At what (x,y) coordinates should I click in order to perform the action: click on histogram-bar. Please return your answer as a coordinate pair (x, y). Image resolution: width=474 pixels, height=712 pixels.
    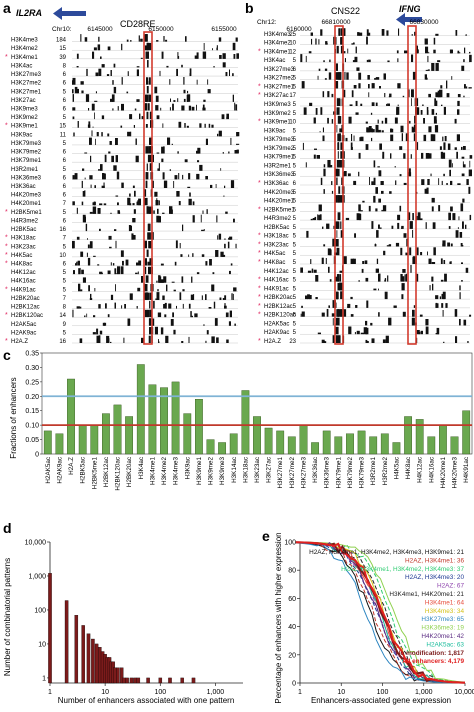
    Looking at the image, I should click on (88, 658).